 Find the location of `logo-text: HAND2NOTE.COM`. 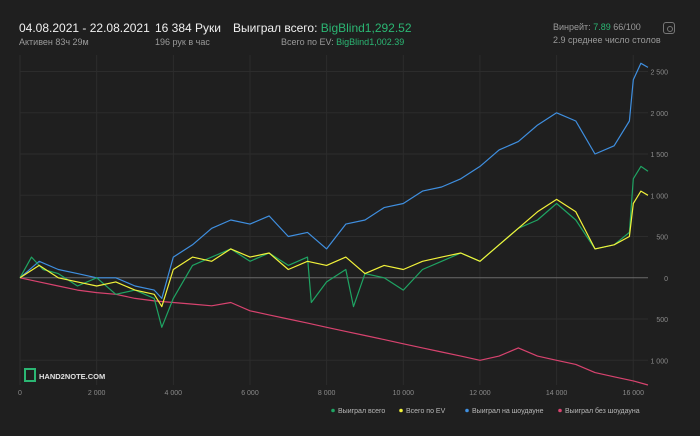

logo-text: HAND2NOTE.COM is located at coordinates (72, 376).